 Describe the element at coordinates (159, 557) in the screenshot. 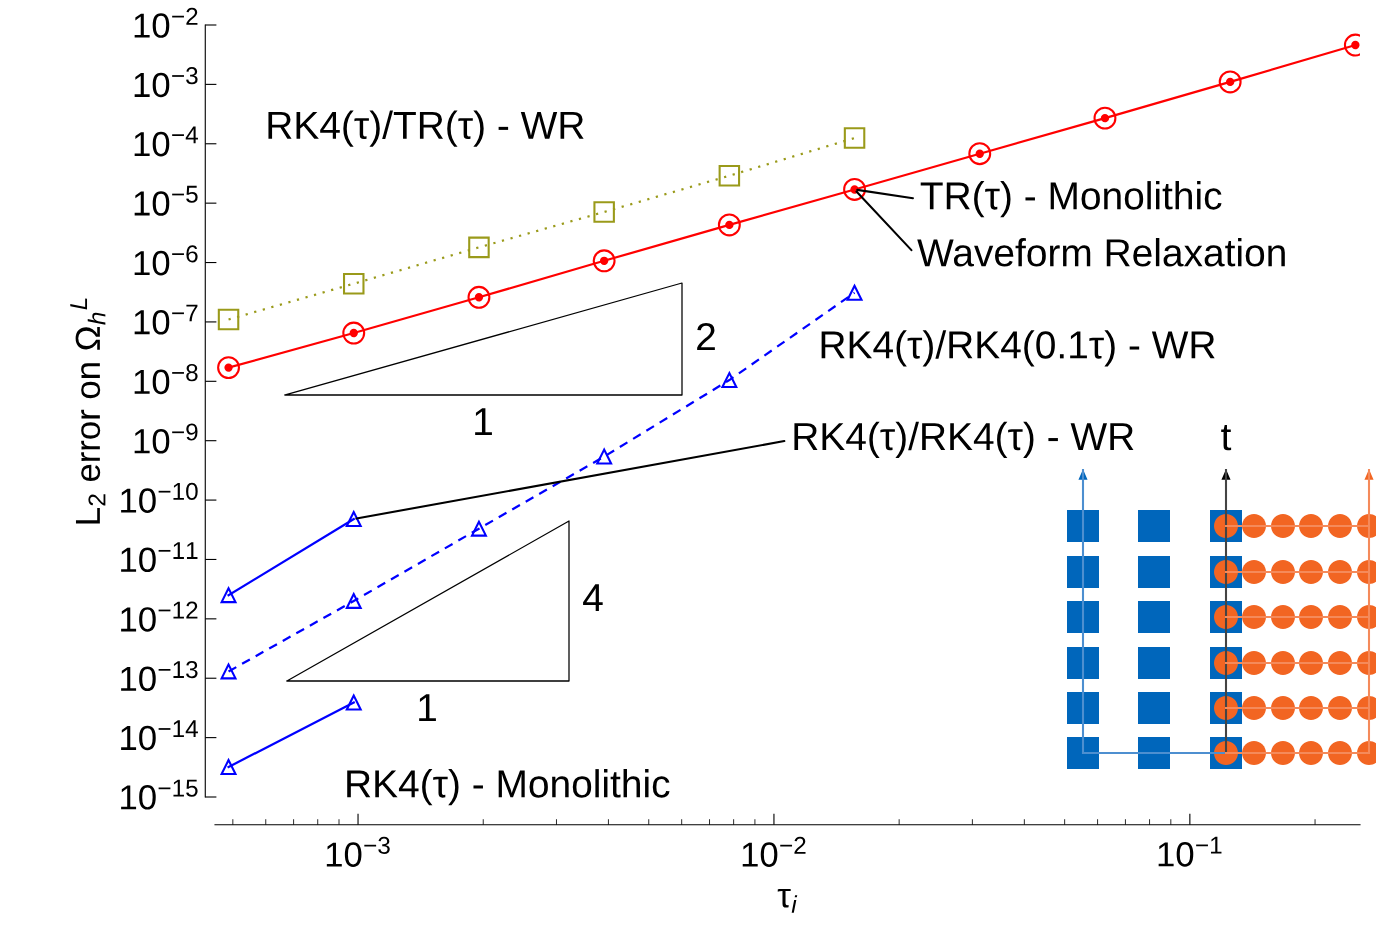

I see `y-tick-label: 10$^{−11}$` at that location.